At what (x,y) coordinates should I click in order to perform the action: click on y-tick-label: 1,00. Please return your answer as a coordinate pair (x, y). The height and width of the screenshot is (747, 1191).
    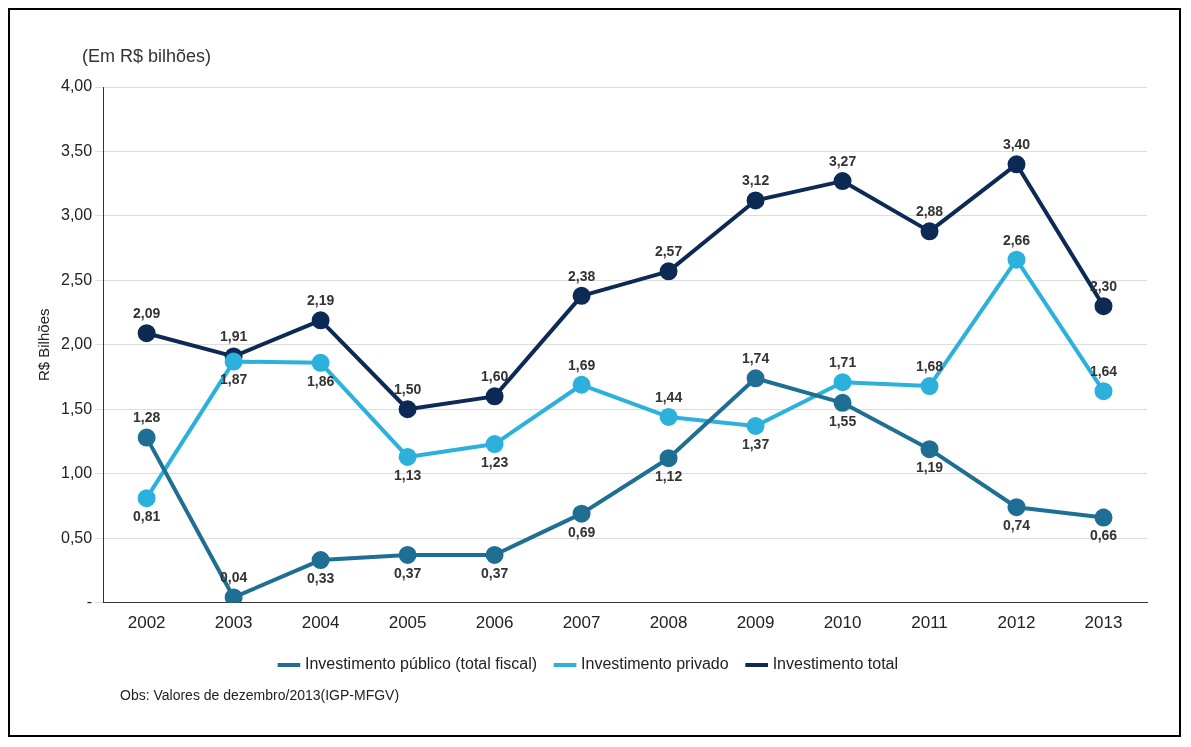
    Looking at the image, I should click on (77, 473).